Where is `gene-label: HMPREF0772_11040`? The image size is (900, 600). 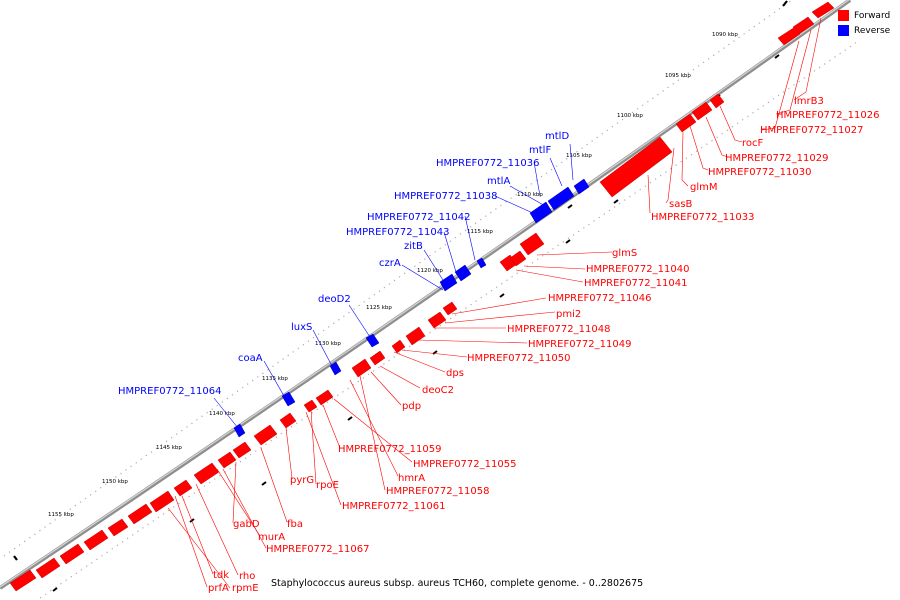 gene-label: HMPREF0772_11040 is located at coordinates (637, 269).